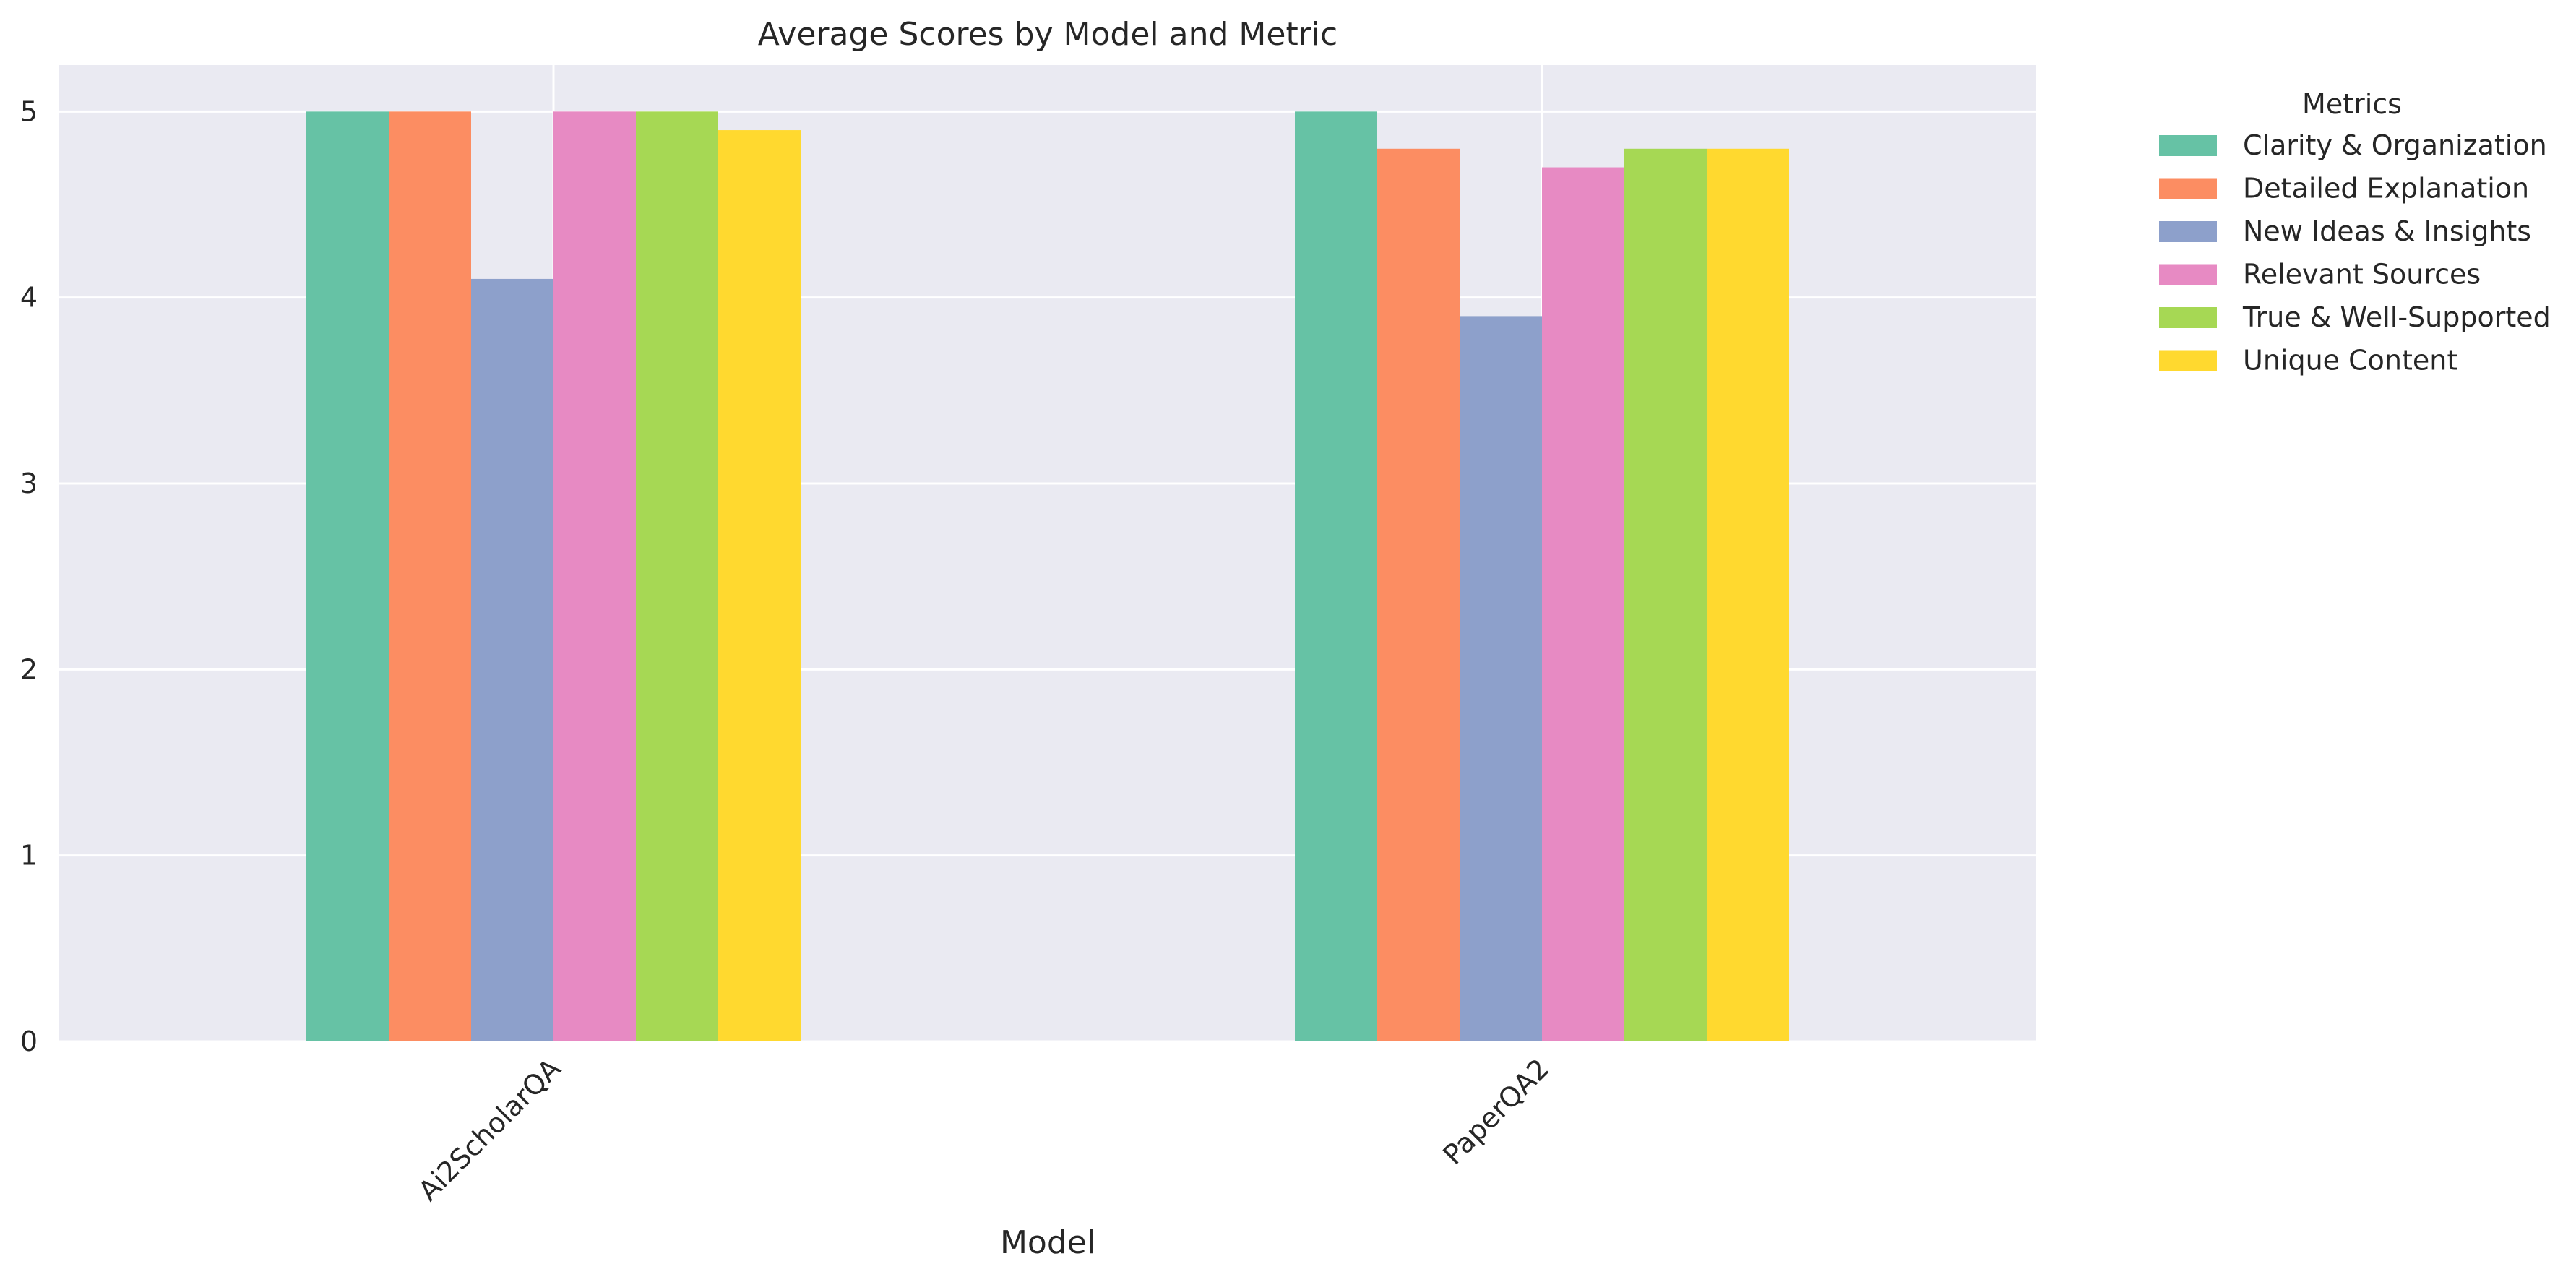 The height and width of the screenshot is (1277, 2576). Describe the element at coordinates (1047, 1243) in the screenshot. I see `x-axis-label: Model` at that location.